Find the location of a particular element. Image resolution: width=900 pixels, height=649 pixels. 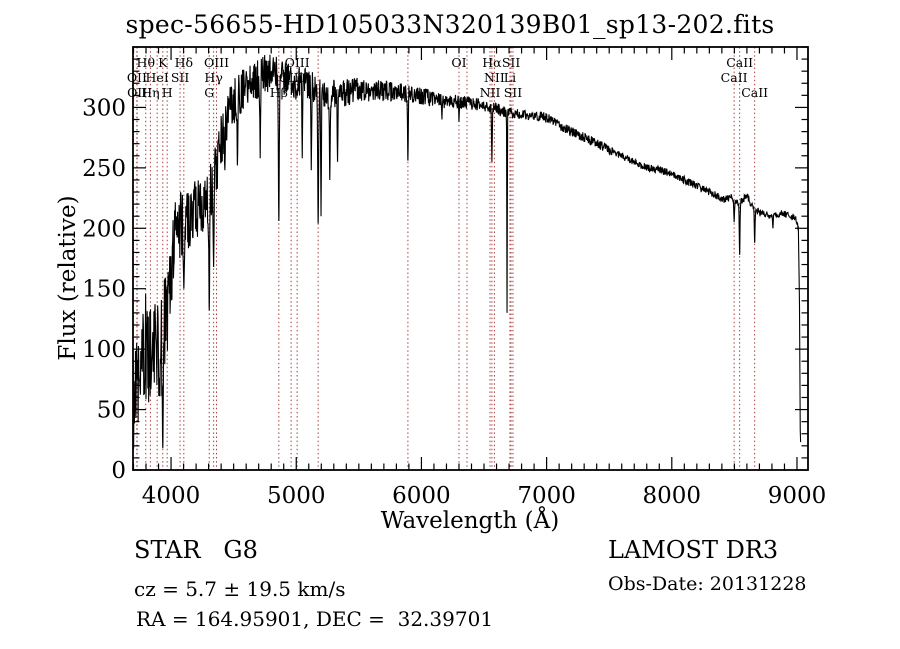

y-tick-label: 250 is located at coordinates (104, 169).